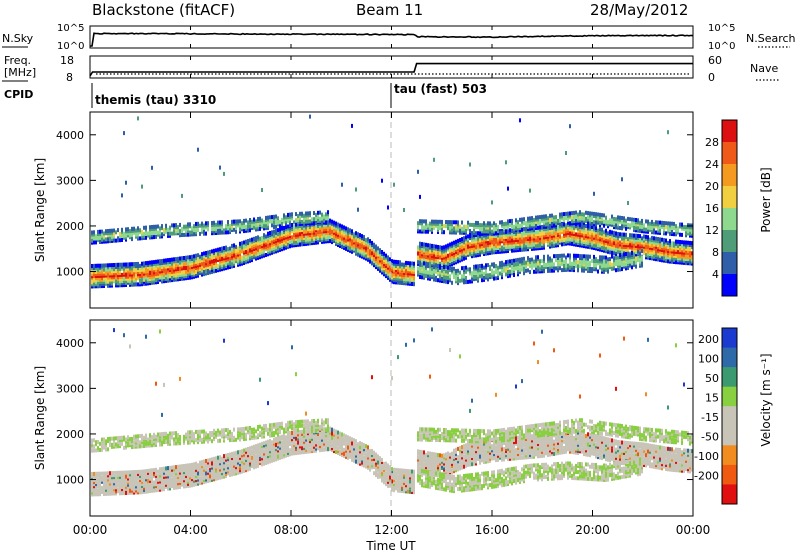 This screenshot has height=554, width=800. What do you see at coordinates (712, 142) in the screenshot?
I see `power-colorbar-tick: 28` at bounding box center [712, 142].